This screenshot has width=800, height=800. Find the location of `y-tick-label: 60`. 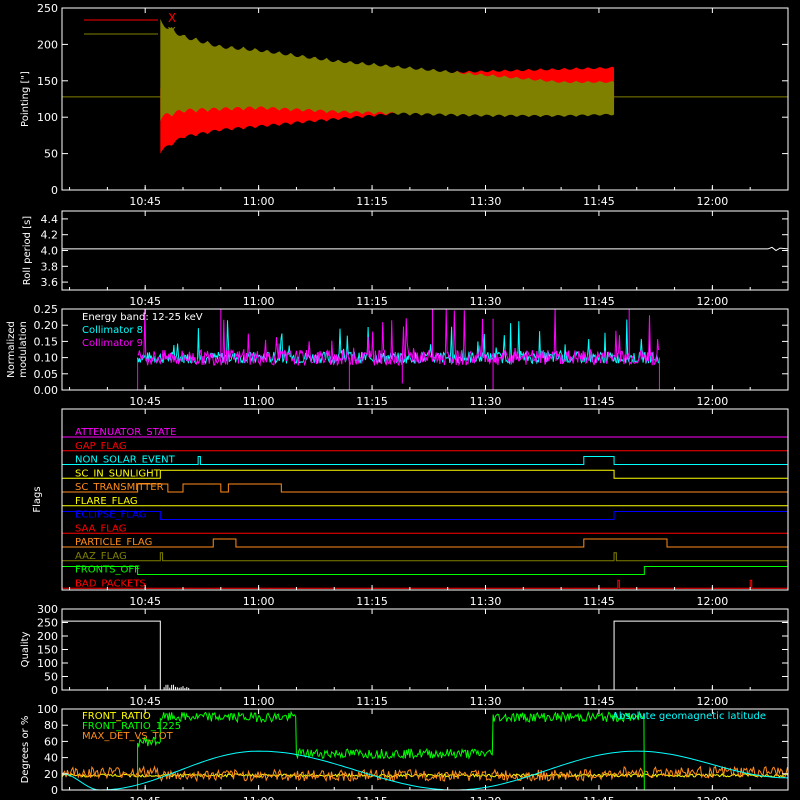

y-tick-label: 60 is located at coordinates (51, 741).